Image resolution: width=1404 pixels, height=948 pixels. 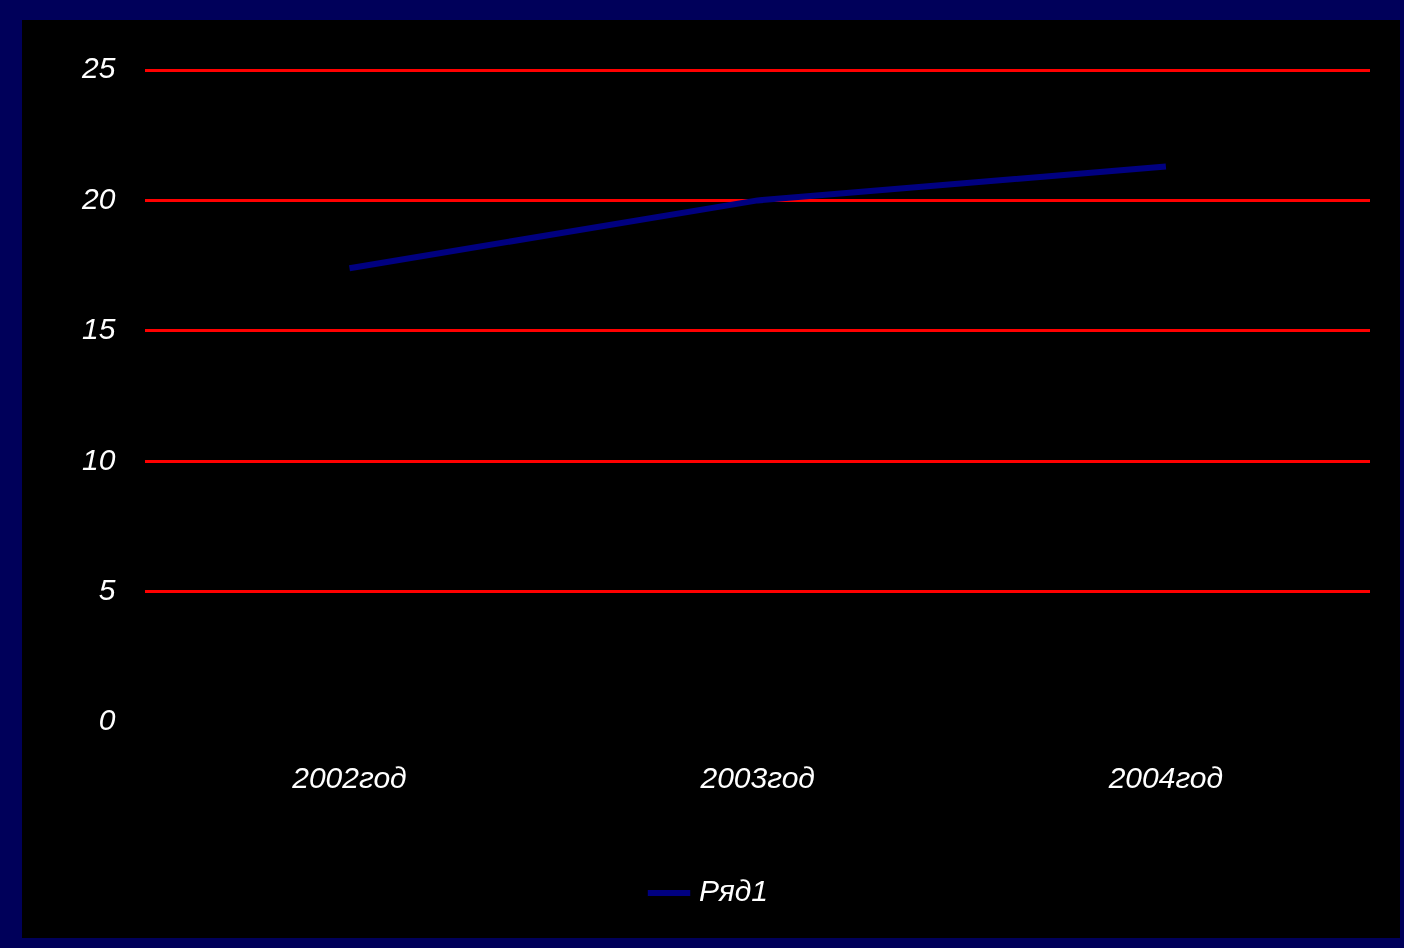 What do you see at coordinates (98, 198) in the screenshot?
I see `y-tick-label: 20` at bounding box center [98, 198].